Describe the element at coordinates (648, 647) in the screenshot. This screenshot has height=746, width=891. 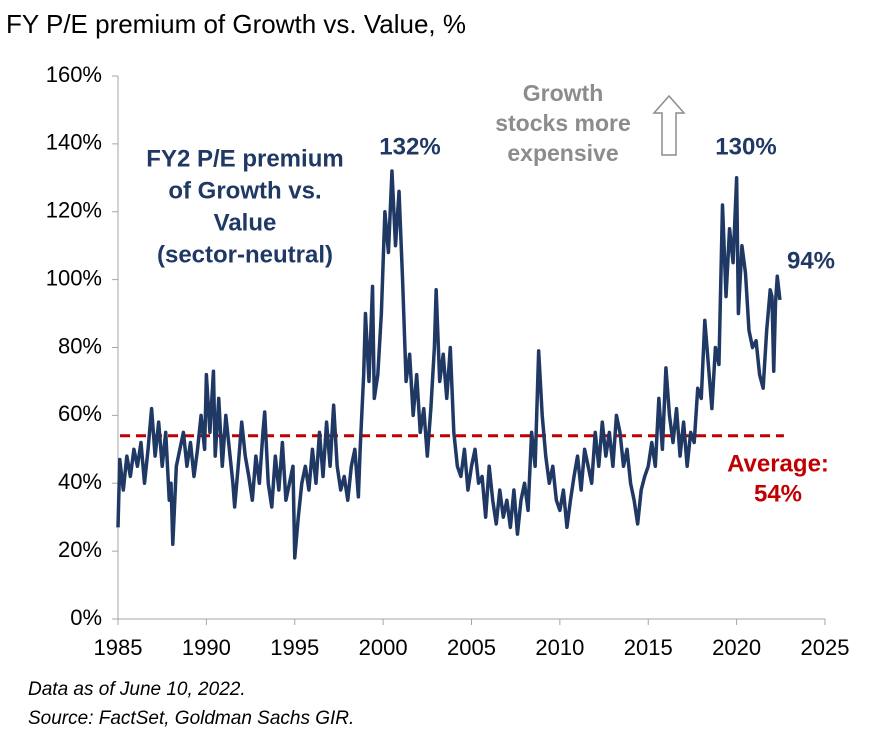
I see `x-tick-label: 2015` at that location.